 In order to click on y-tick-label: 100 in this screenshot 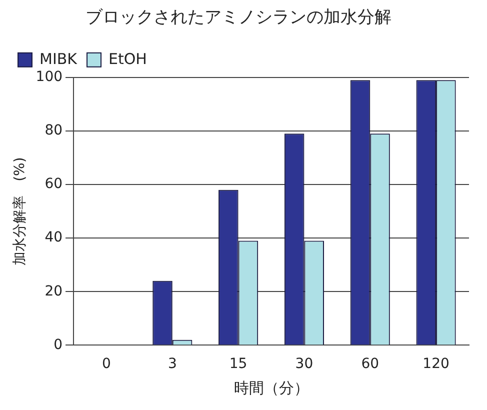, I will do `click(49, 77)`.